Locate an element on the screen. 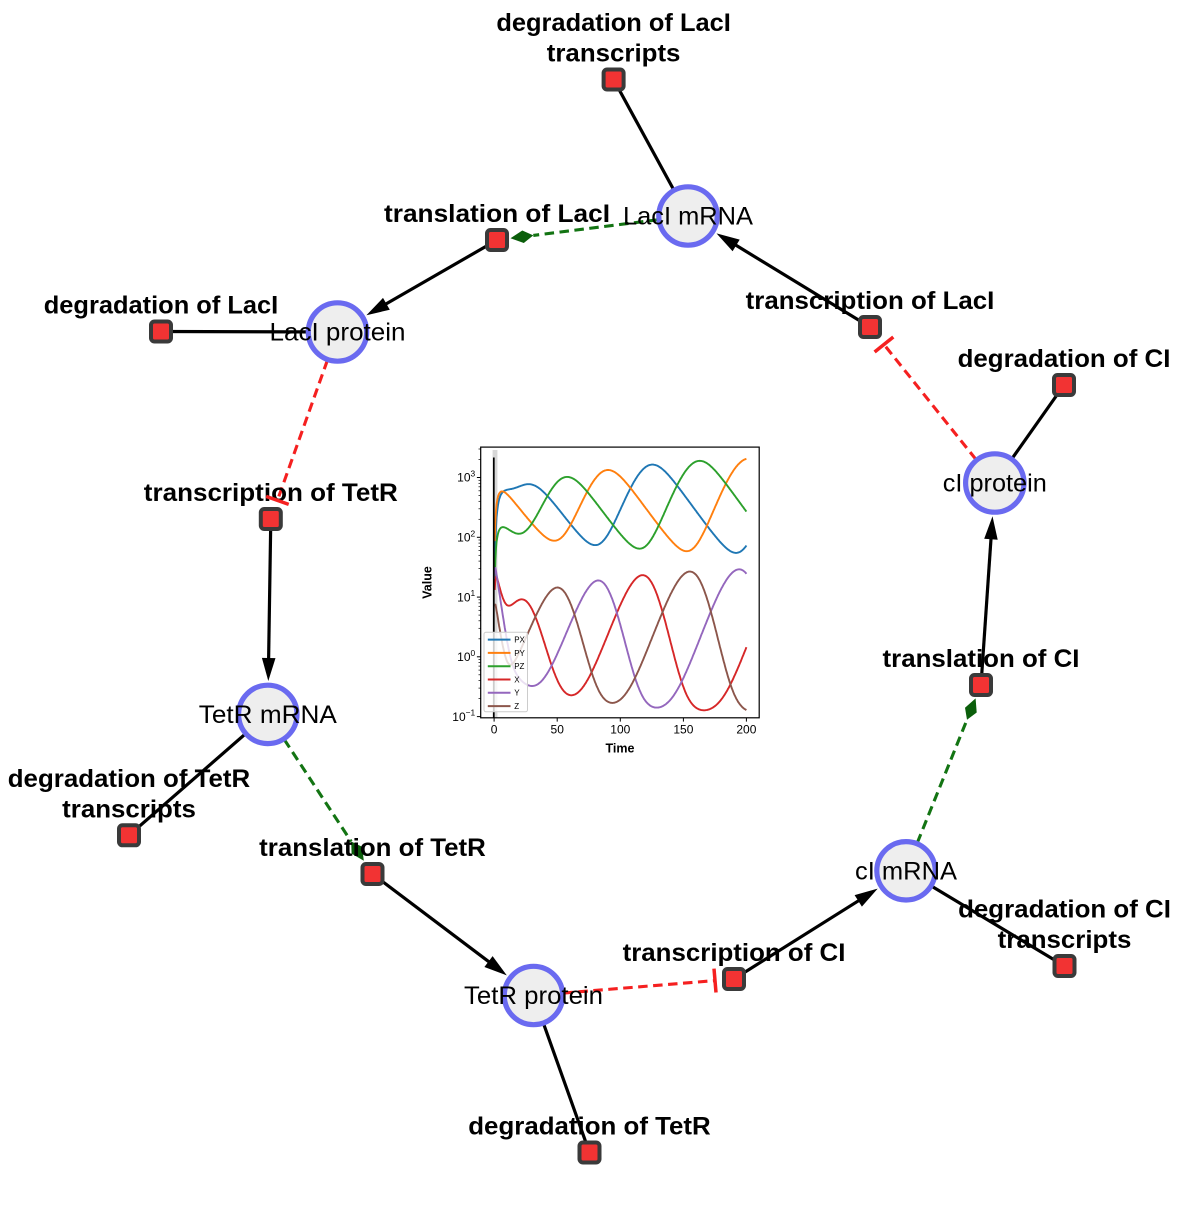 This screenshot has height=1205, width=1189. svg-text: X is located at coordinates (517, 679).